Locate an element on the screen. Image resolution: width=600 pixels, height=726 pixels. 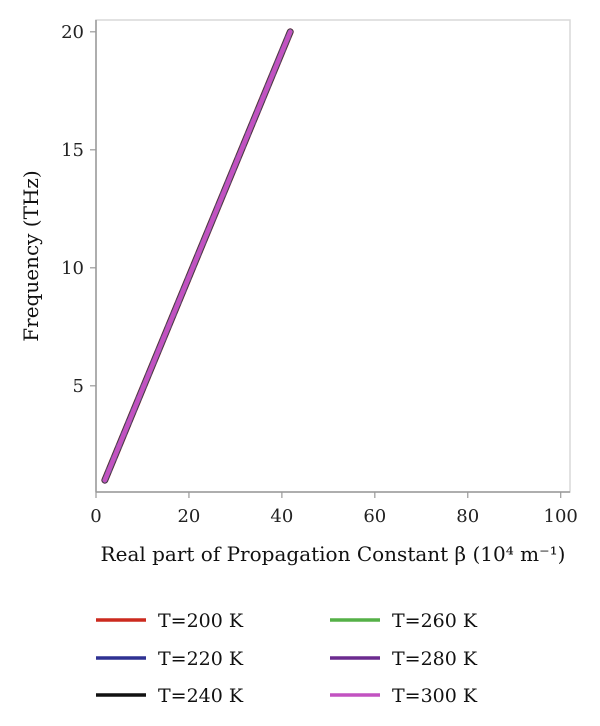
x-ticks: 0 20 40 60 80 100 is located at coordinates (334, 509).